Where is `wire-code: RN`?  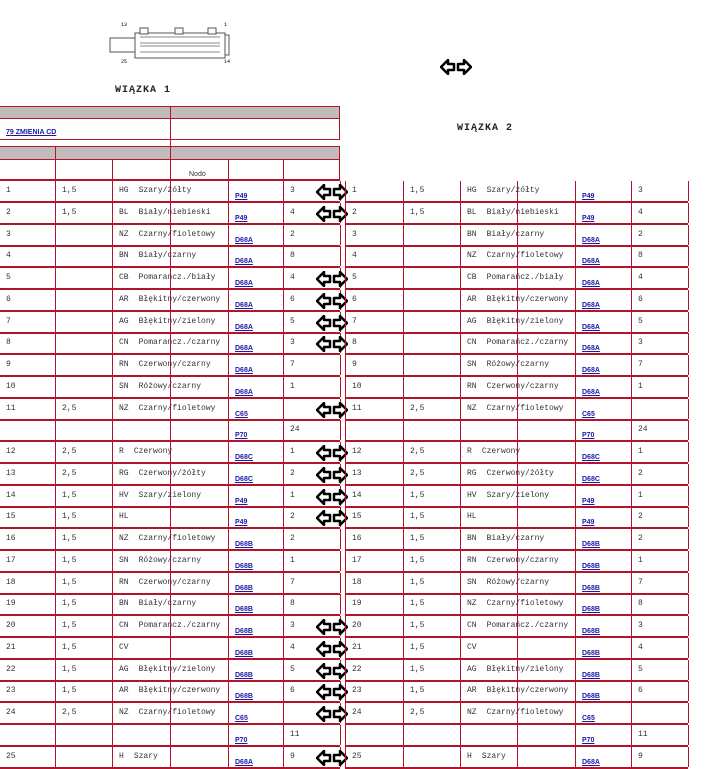
wire-code: RN is located at coordinates (124, 364).